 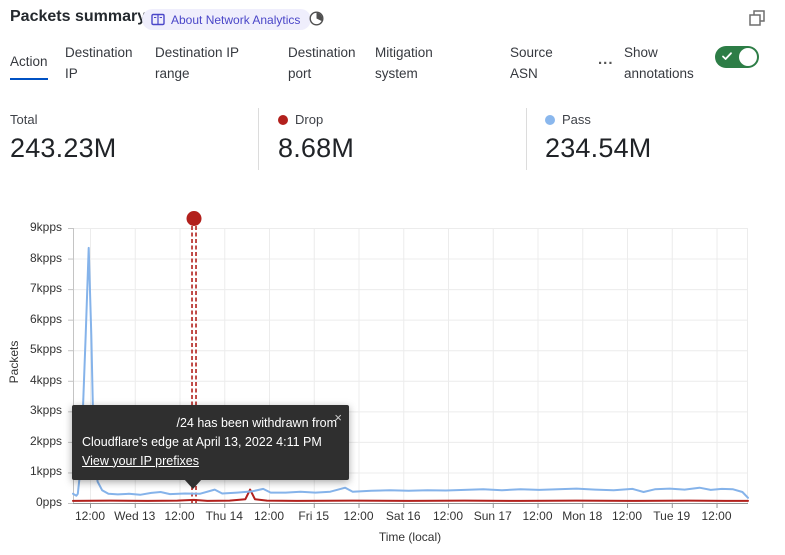 What do you see at coordinates (224, 516) in the screenshot?
I see `x-tick-label: Thu 14` at bounding box center [224, 516].